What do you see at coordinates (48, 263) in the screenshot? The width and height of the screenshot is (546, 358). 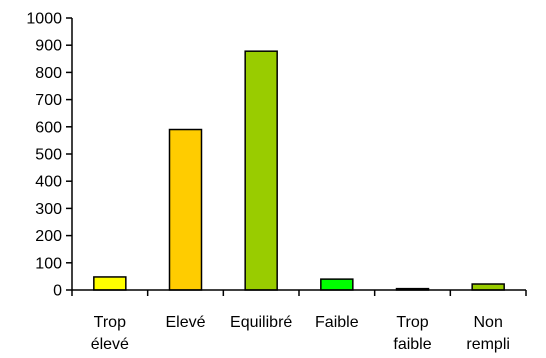 I see `y-tick-label: 100` at bounding box center [48, 263].